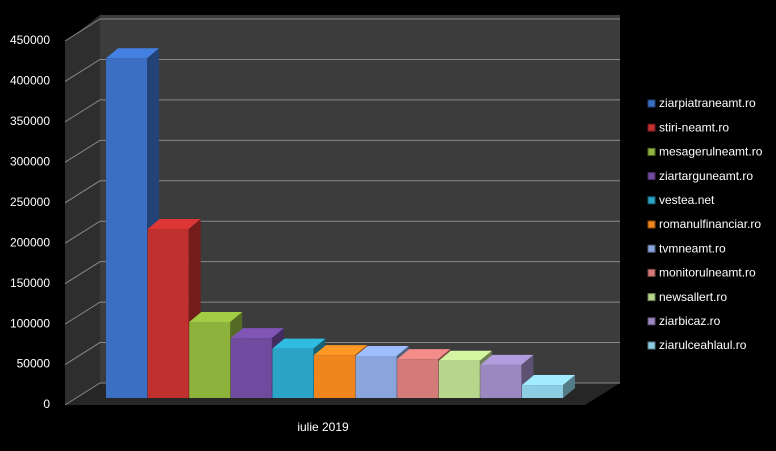  I want to click on legend-label: vestea.net, so click(687, 200).